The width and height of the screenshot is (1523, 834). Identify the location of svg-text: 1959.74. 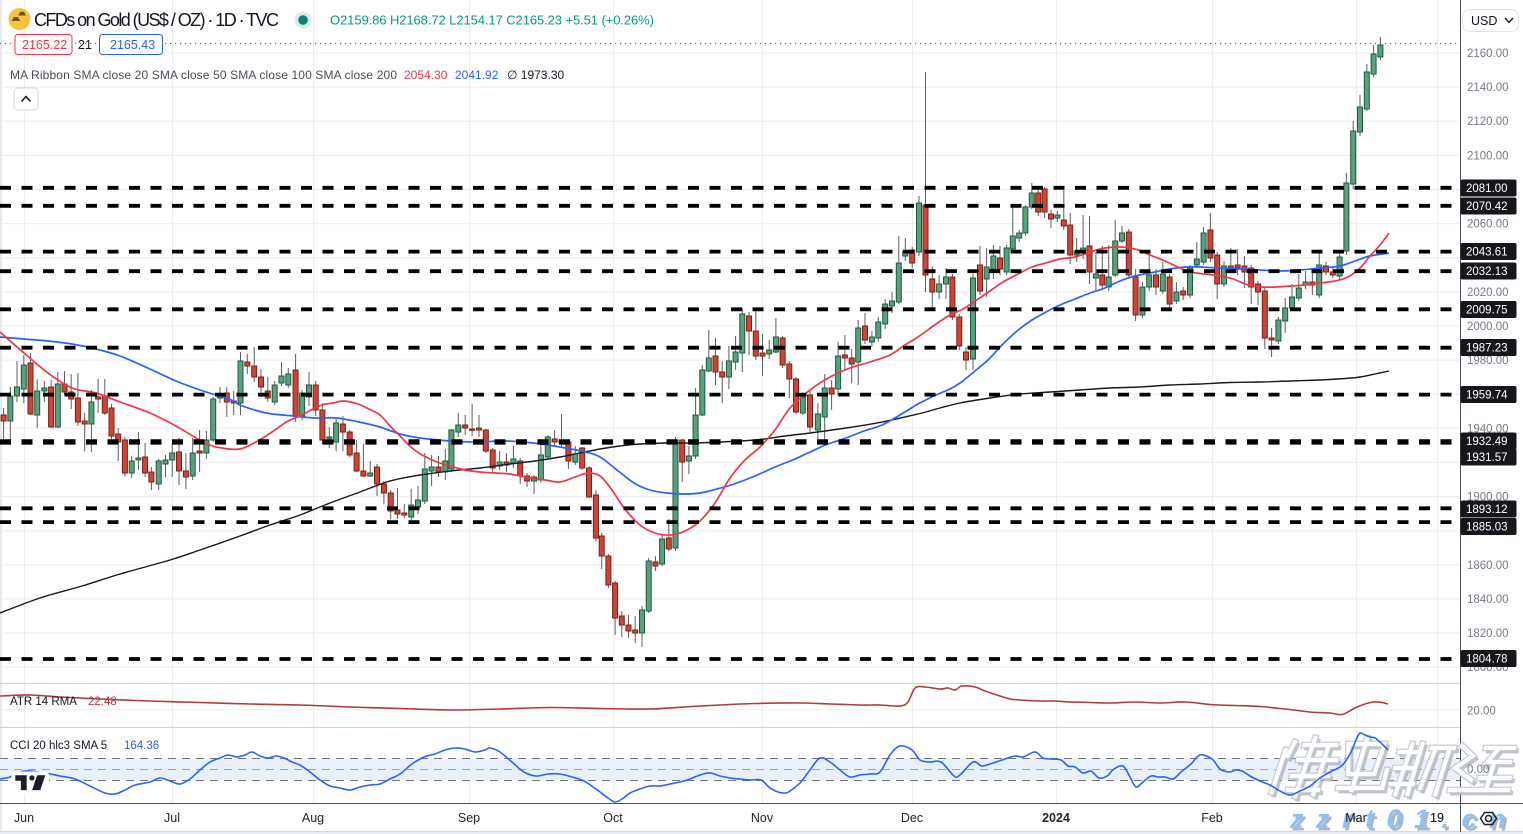
(1487, 396).